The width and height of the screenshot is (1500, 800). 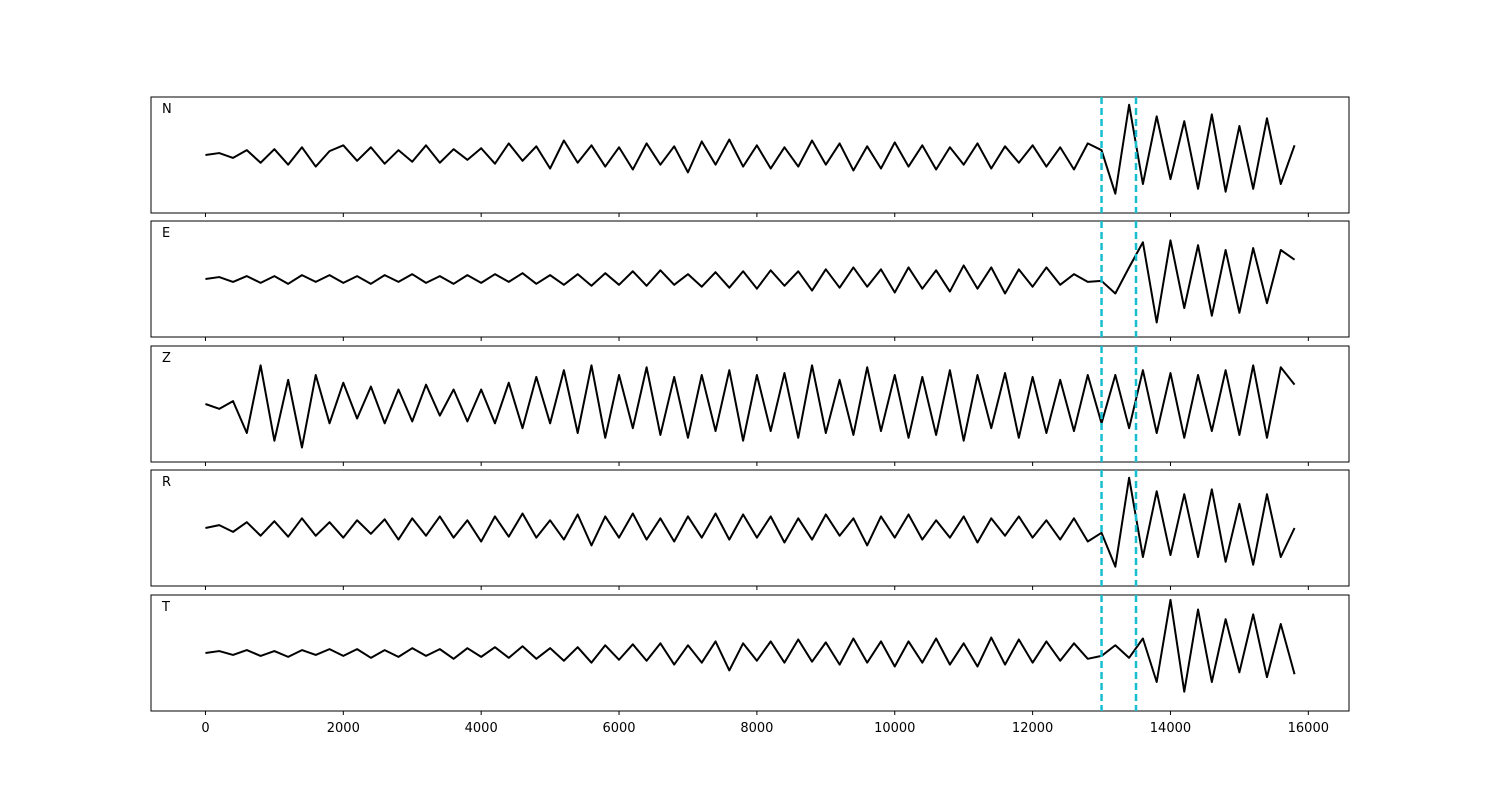 What do you see at coordinates (205, 728) in the screenshot?
I see `x-tick-label: 0` at bounding box center [205, 728].